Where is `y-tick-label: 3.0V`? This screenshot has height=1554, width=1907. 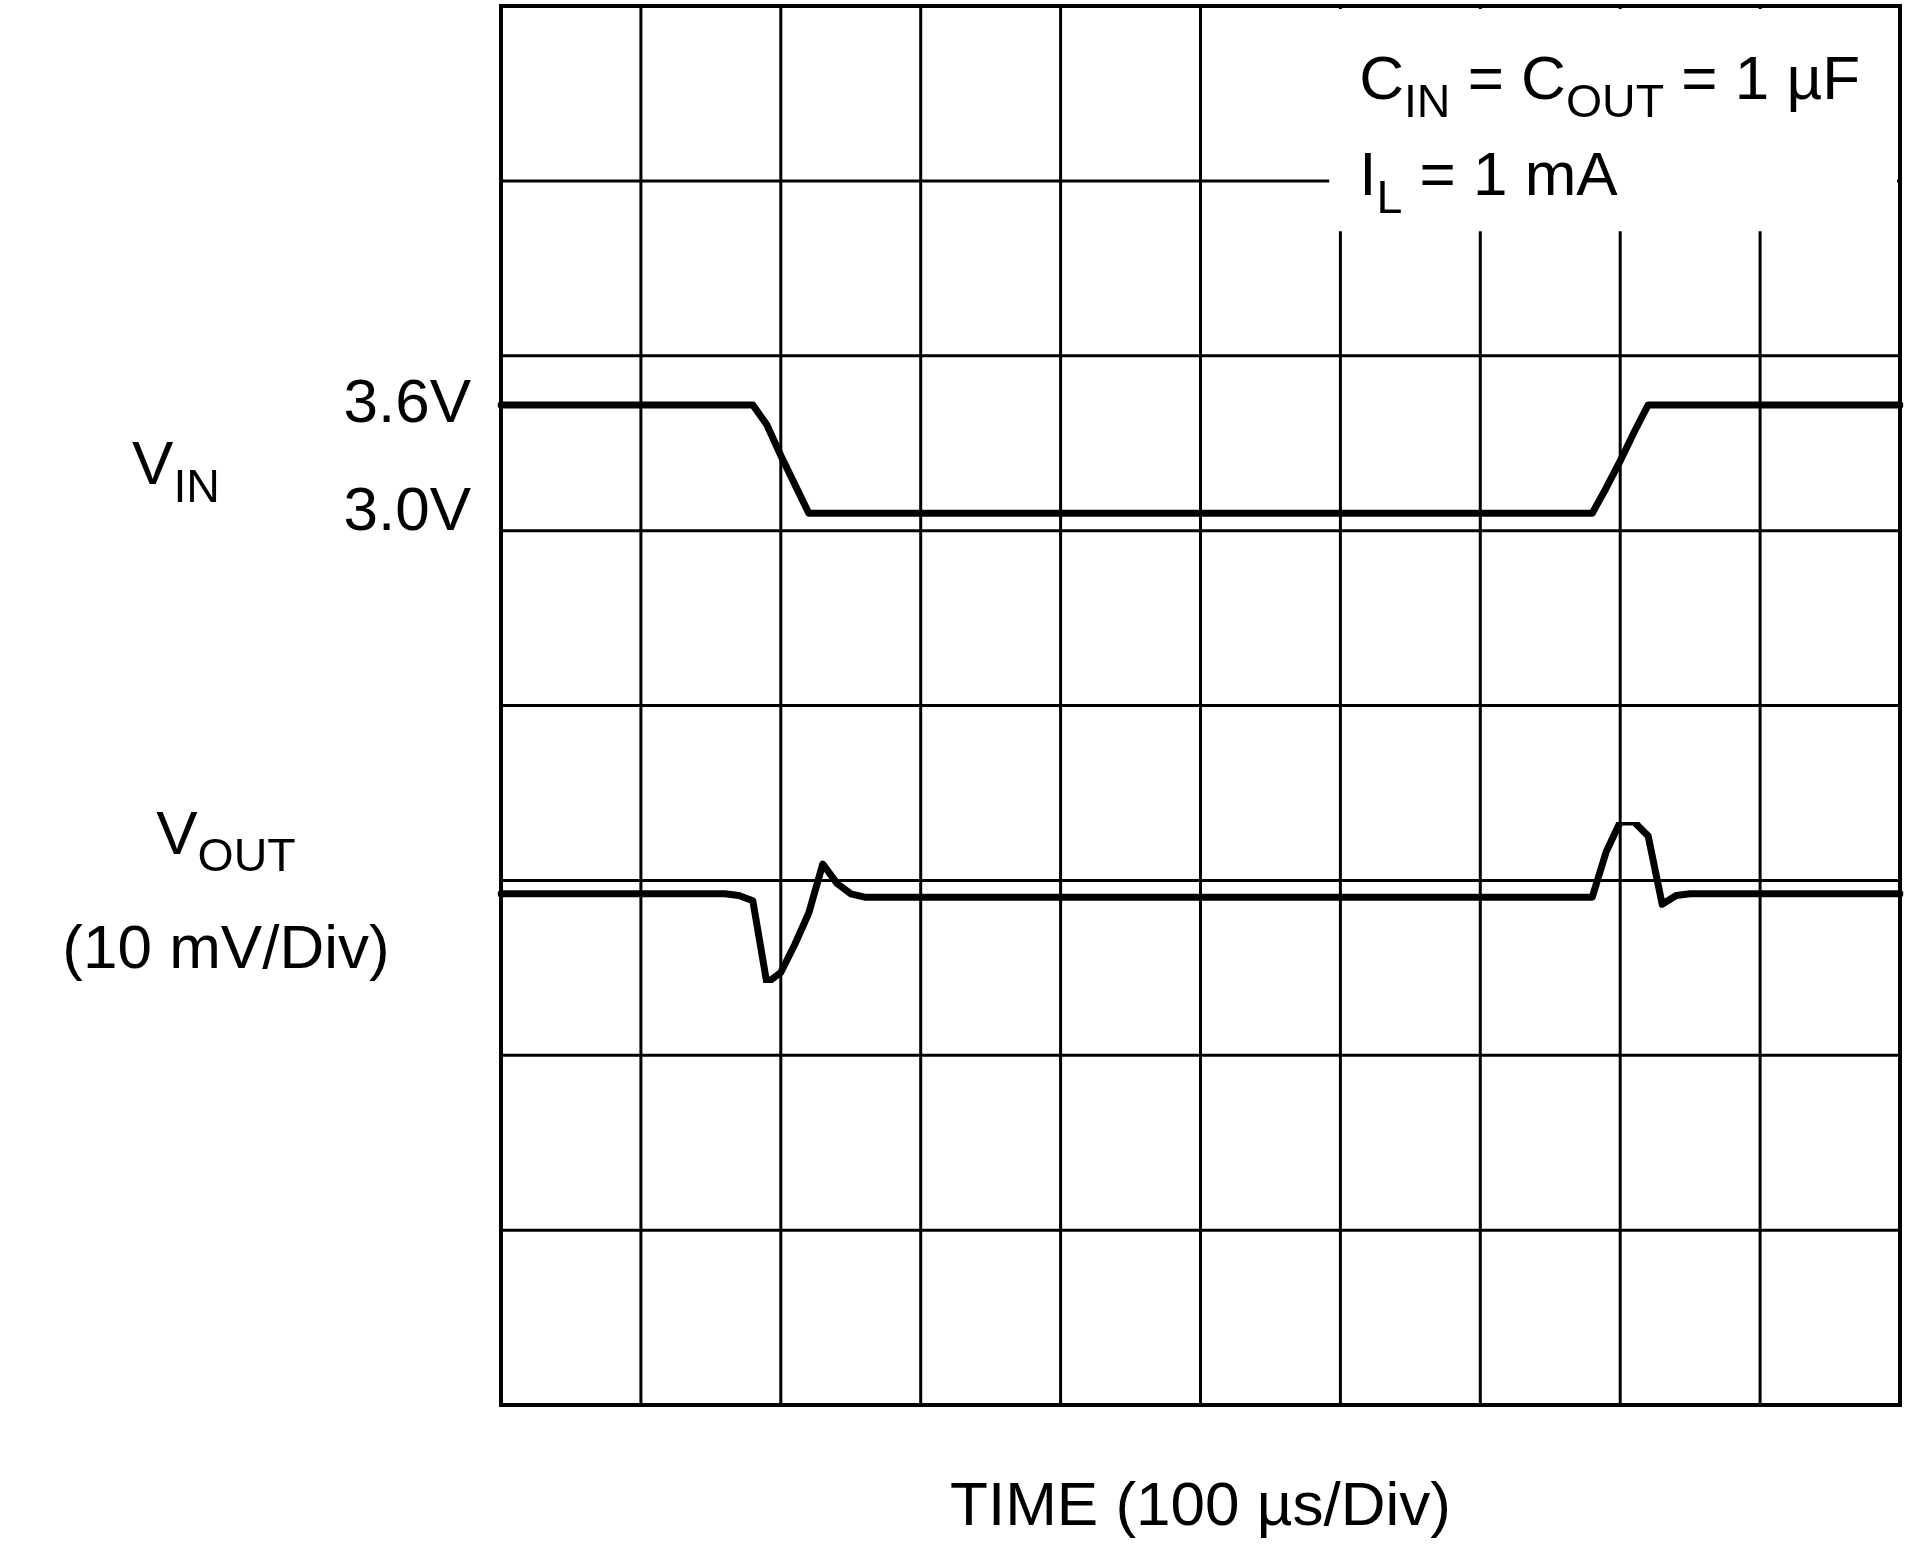 y-tick-label: 3.0V is located at coordinates (407, 509).